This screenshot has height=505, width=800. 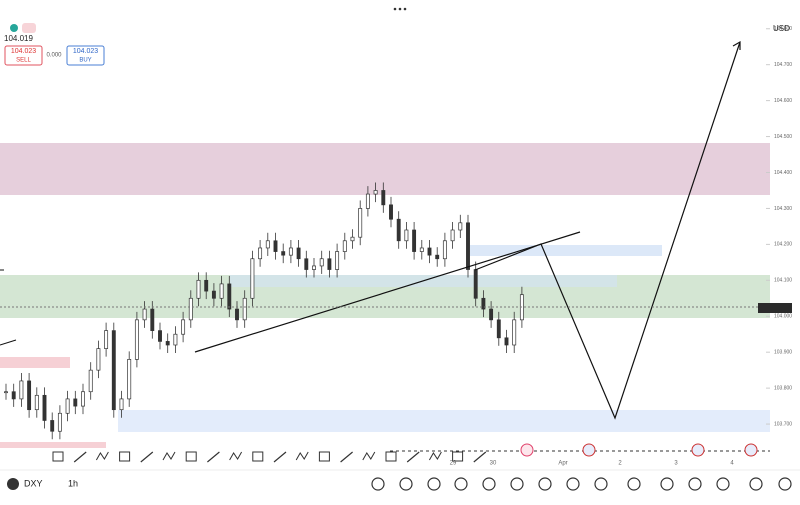 I want to click on interval: 1h, so click(x=73, y=483).